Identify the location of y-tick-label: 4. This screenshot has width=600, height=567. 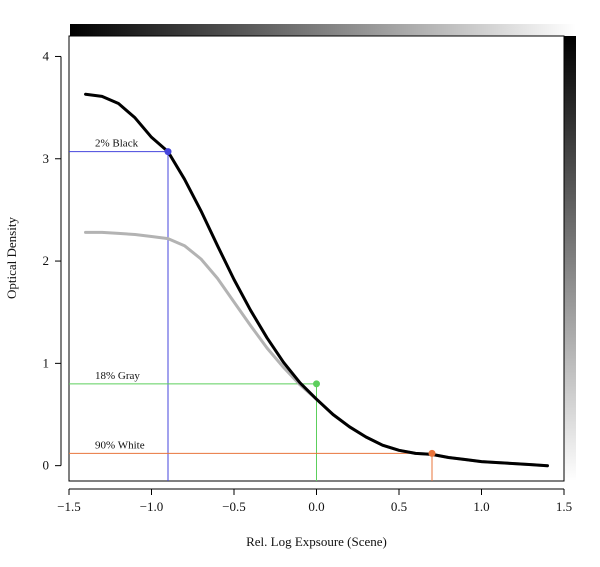
(46, 55).